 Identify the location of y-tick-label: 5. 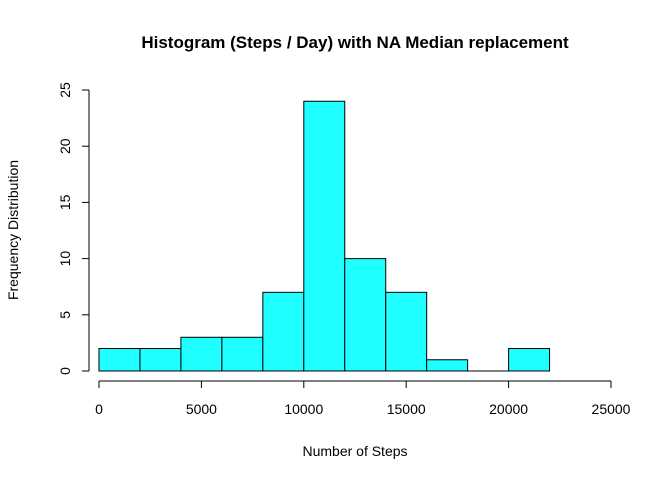
(65, 315).